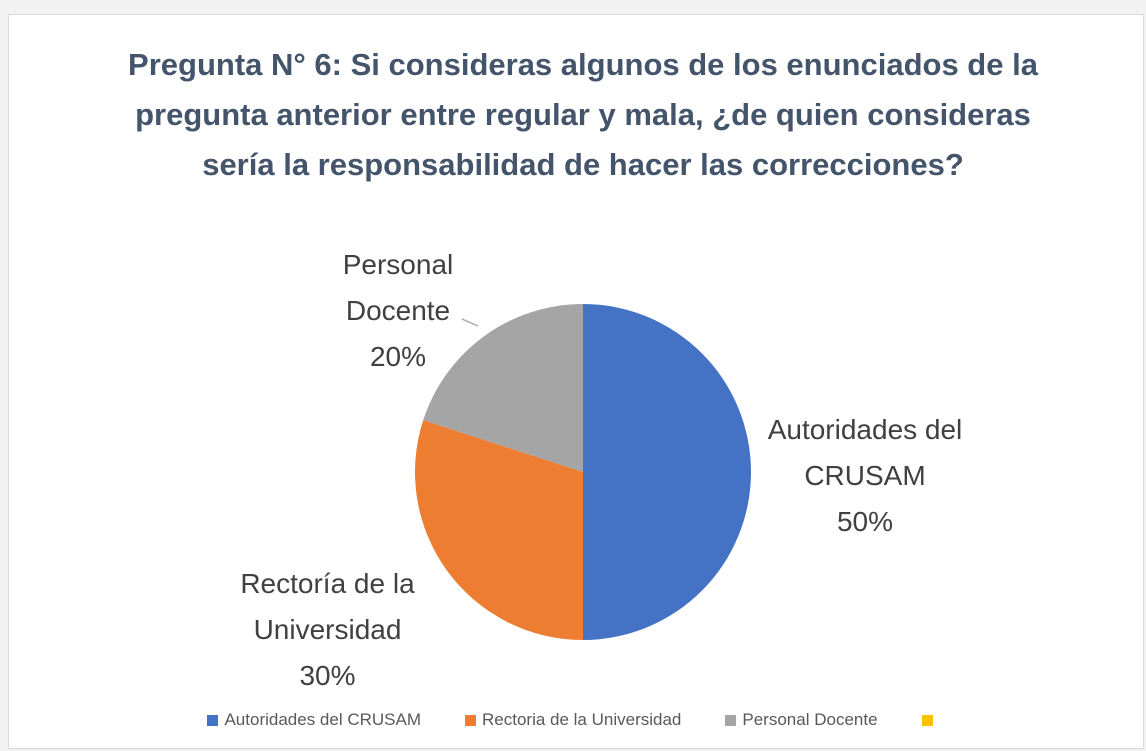 The width and height of the screenshot is (1146, 751). Describe the element at coordinates (865, 452) in the screenshot. I see `data-label-name: Autoridades del CRUSAM` at that location.